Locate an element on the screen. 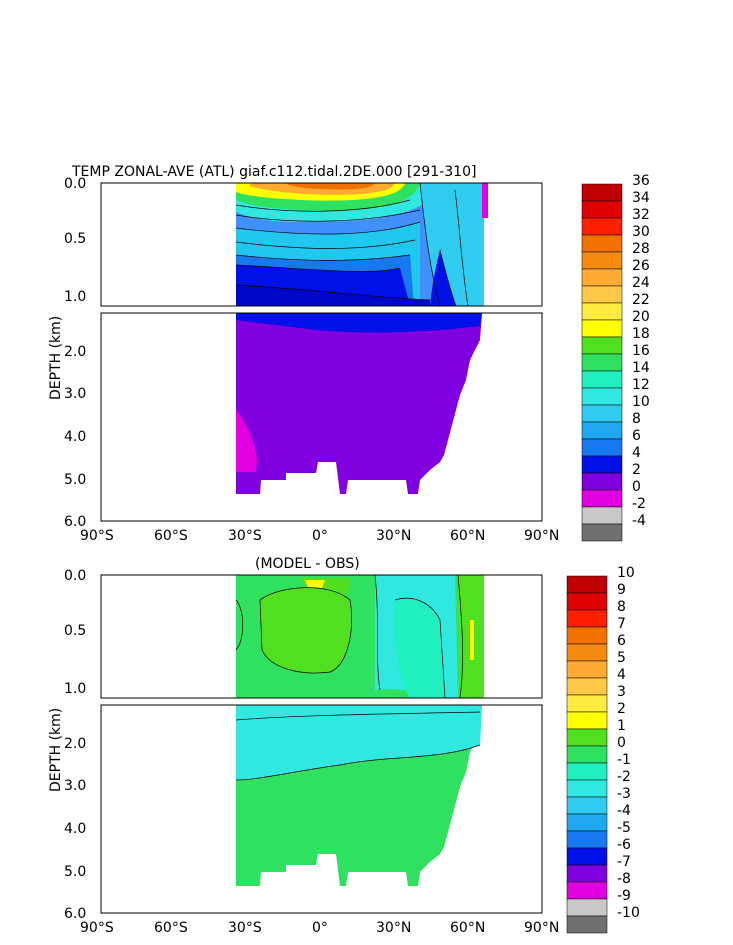 The width and height of the screenshot is (733, 945). bottom-colorbar-label: 7 is located at coordinates (621, 624).